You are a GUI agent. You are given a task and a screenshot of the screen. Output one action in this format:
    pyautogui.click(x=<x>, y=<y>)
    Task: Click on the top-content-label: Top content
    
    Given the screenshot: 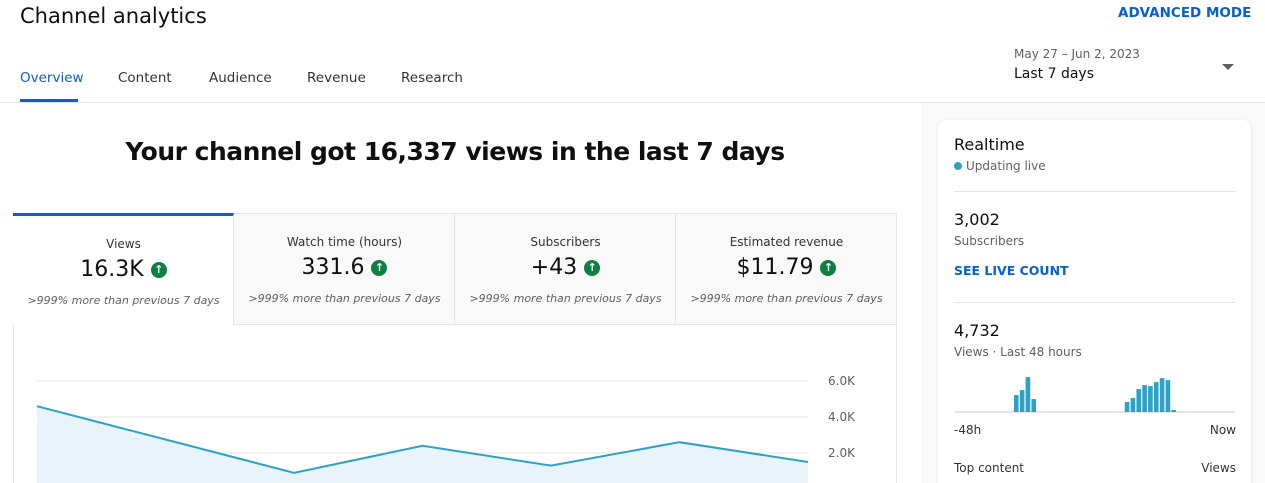 What is the action you would take?
    pyautogui.click(x=989, y=468)
    